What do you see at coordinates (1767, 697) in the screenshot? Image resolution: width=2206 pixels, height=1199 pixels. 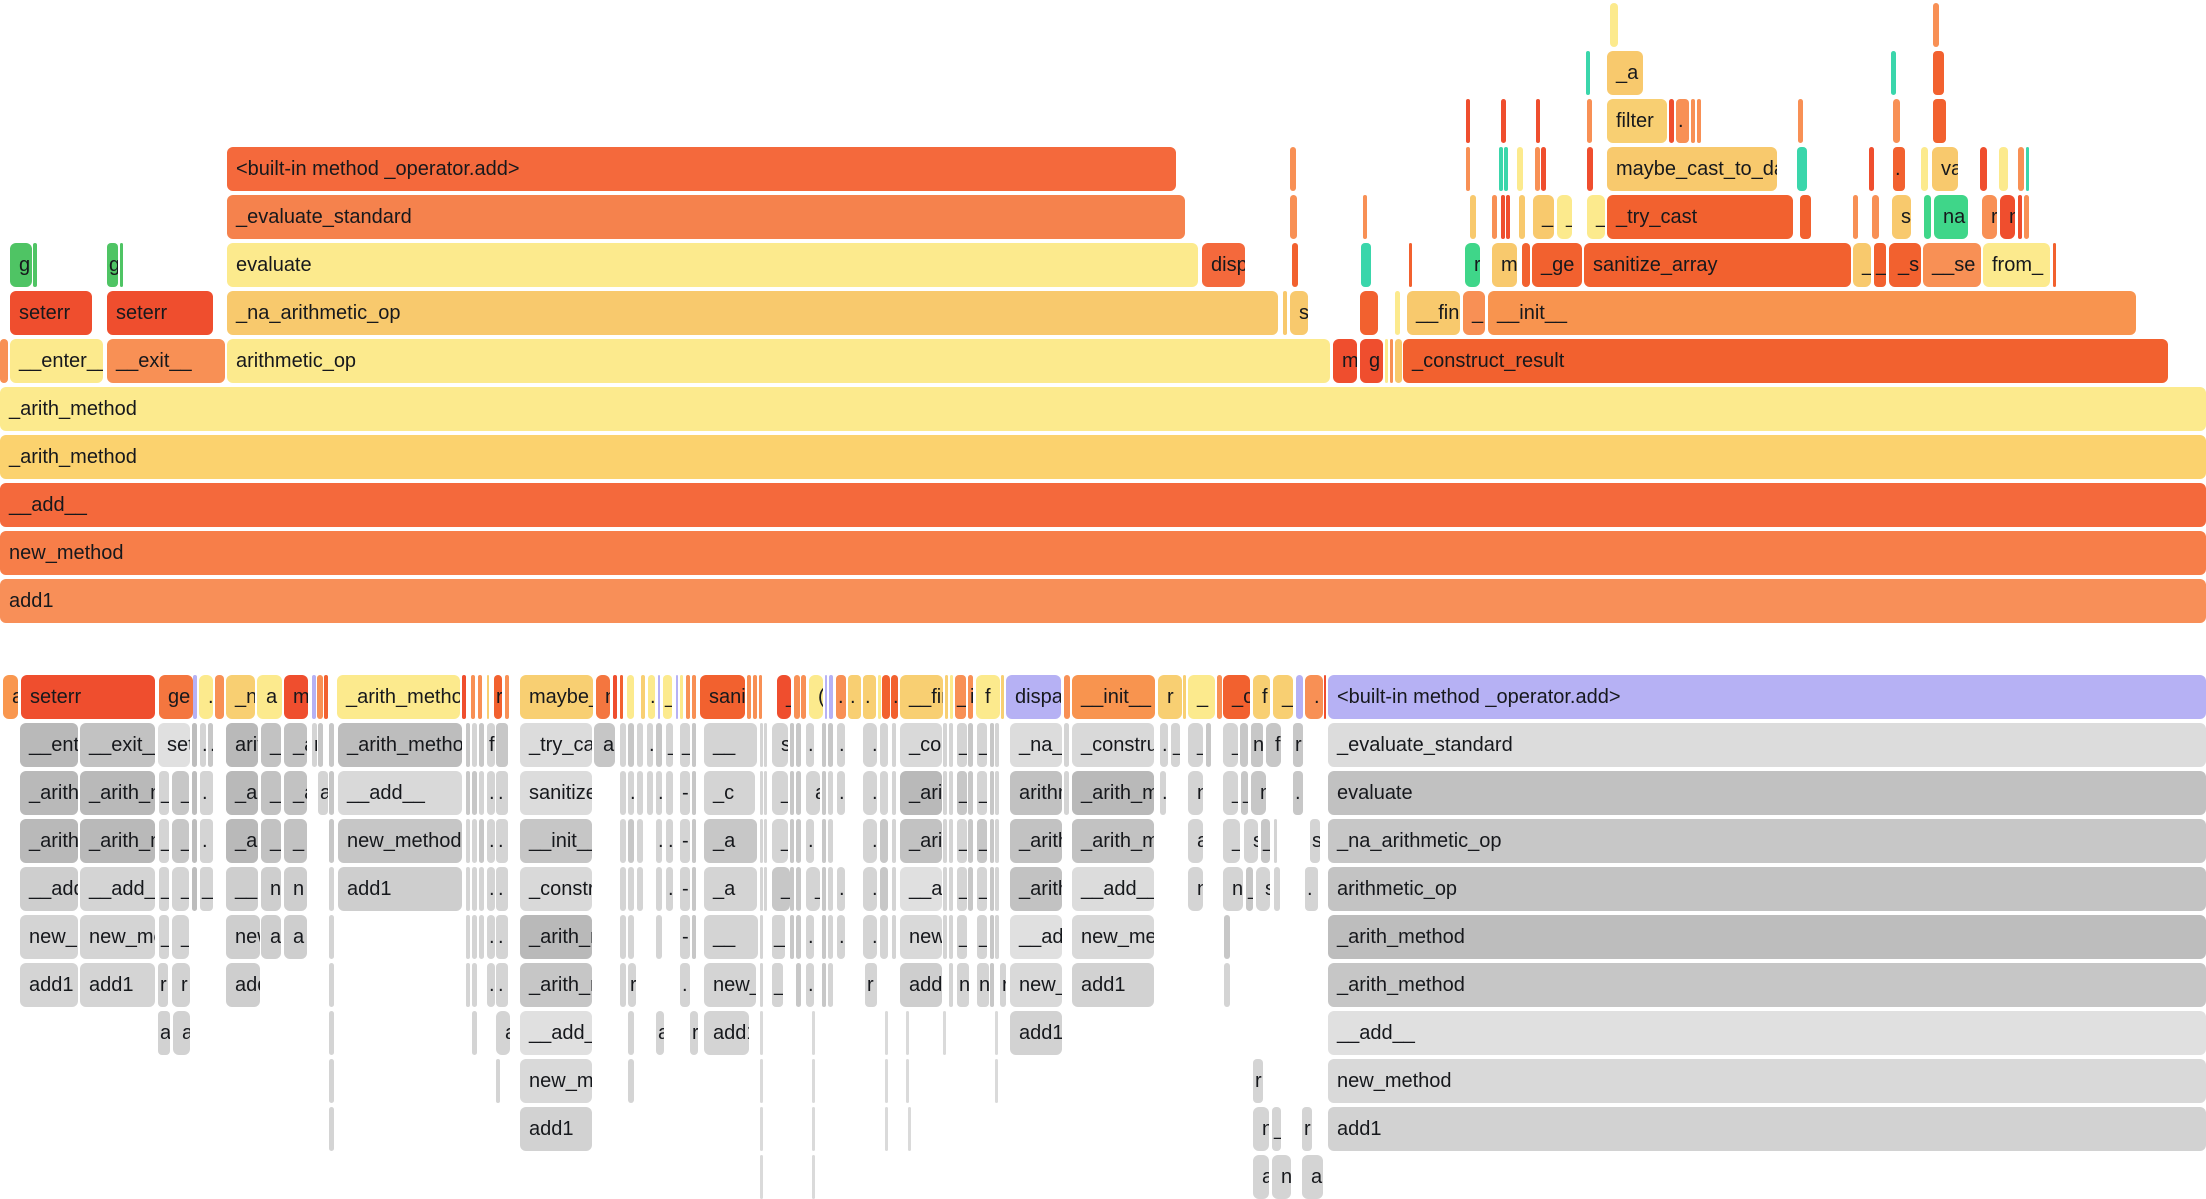 I see `flame-frame-selected-operator-add: <built-in method _operator.add>` at bounding box center [1767, 697].